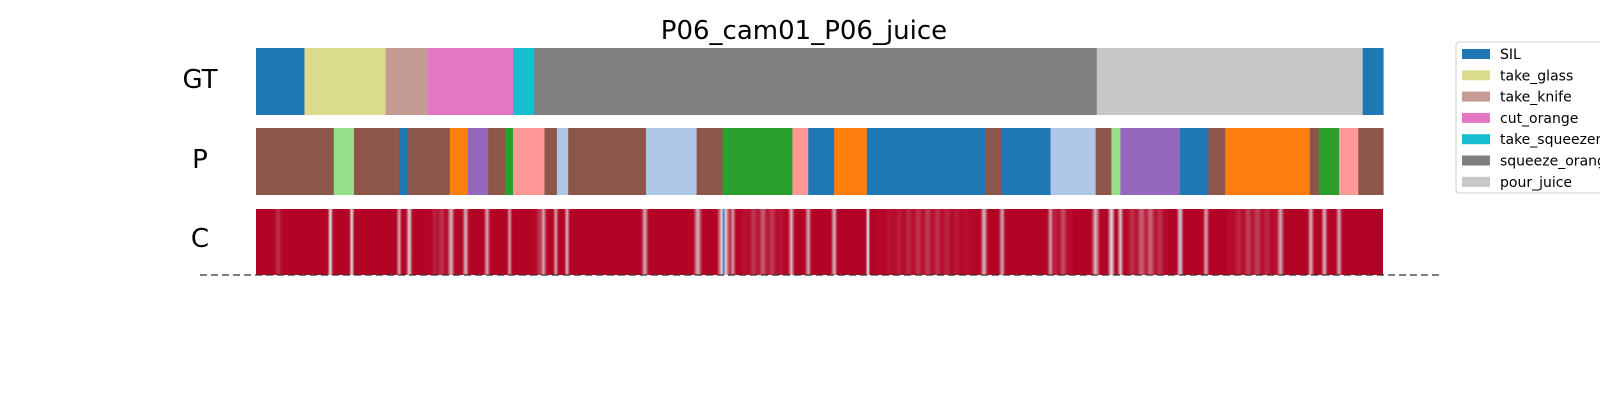 This screenshot has height=400, width=1600. I want to click on legend-label-take_squeezer: take_squeezer, so click(1550, 140).